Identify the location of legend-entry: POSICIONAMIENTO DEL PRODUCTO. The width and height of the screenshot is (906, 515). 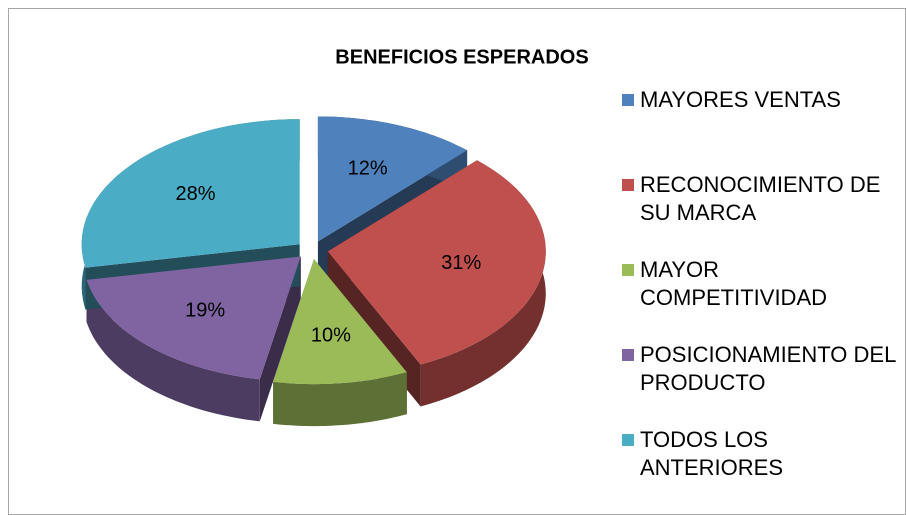
(759, 383).